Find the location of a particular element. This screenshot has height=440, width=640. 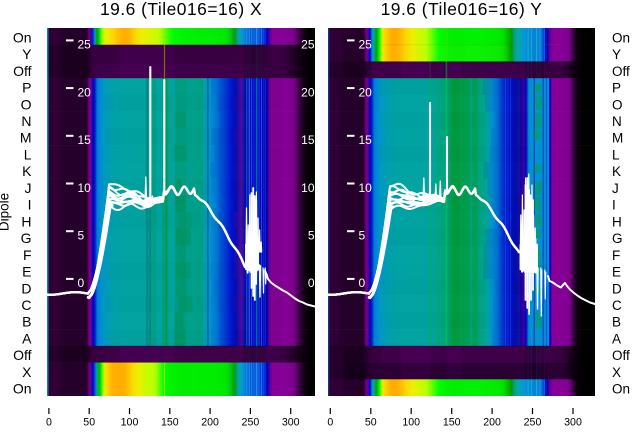

svg-text: Dipole is located at coordinates (6, 212).